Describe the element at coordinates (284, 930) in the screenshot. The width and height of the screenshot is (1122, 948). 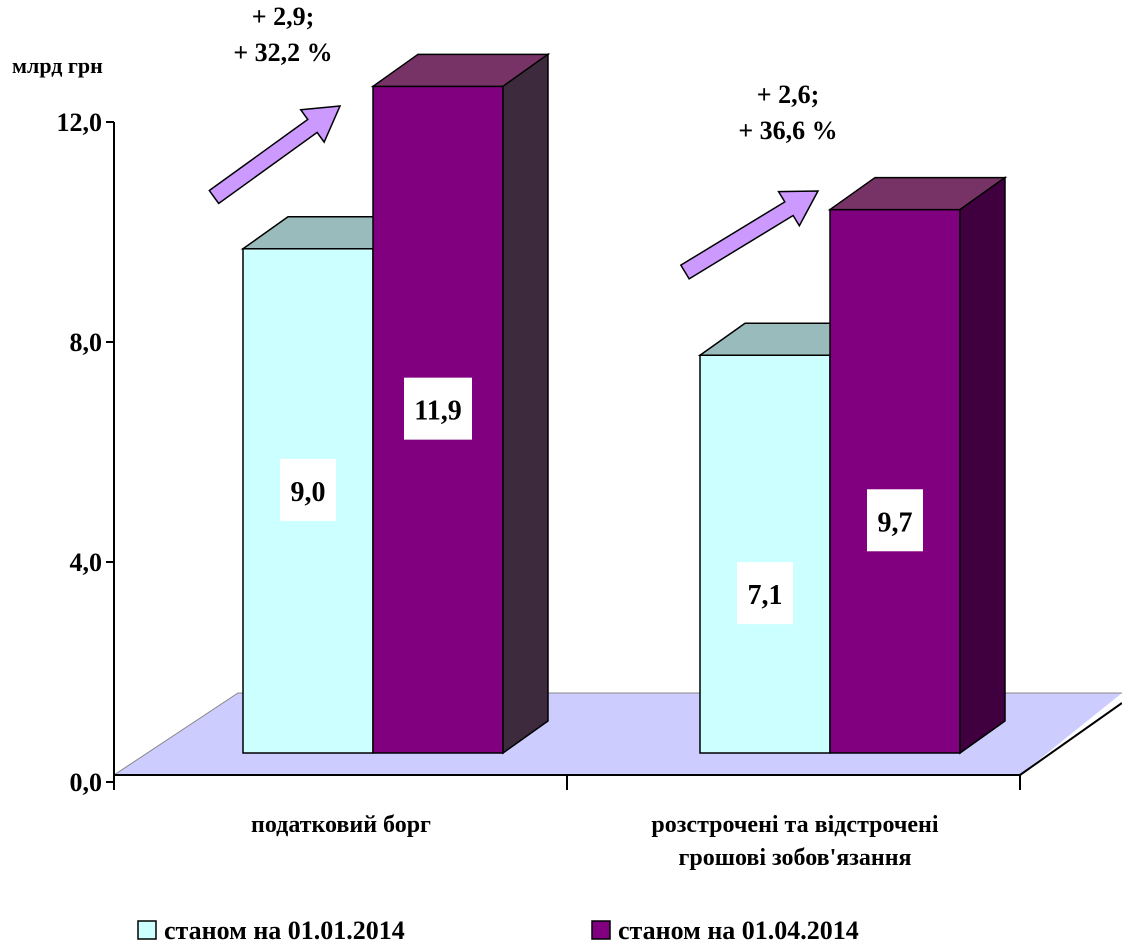
I see `legend-label: станом на 01.01.2014` at that location.